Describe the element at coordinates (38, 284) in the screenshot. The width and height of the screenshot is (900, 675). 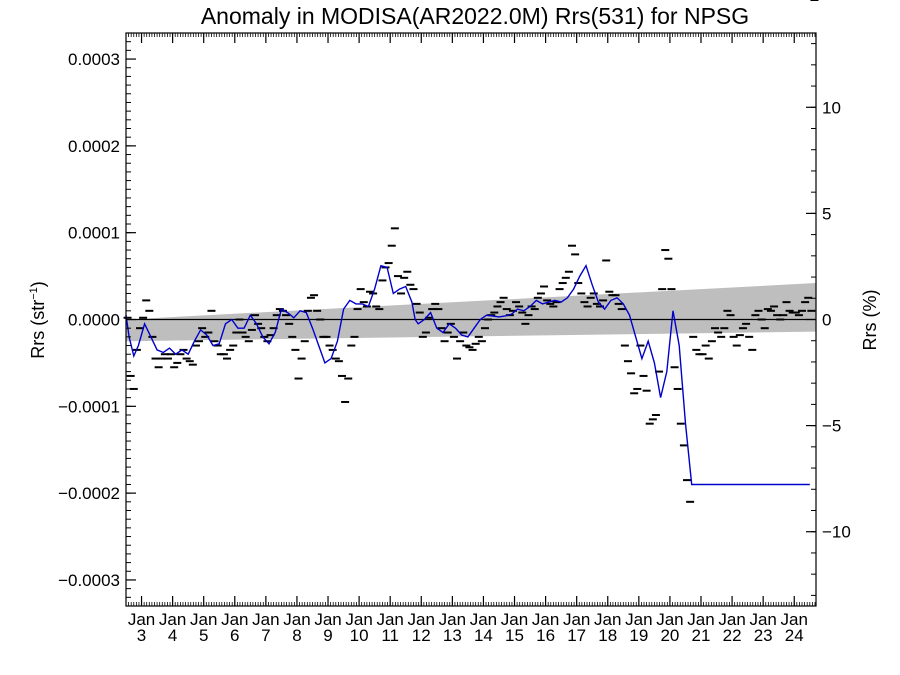
I see `y-axis-label-close: )` at that location.